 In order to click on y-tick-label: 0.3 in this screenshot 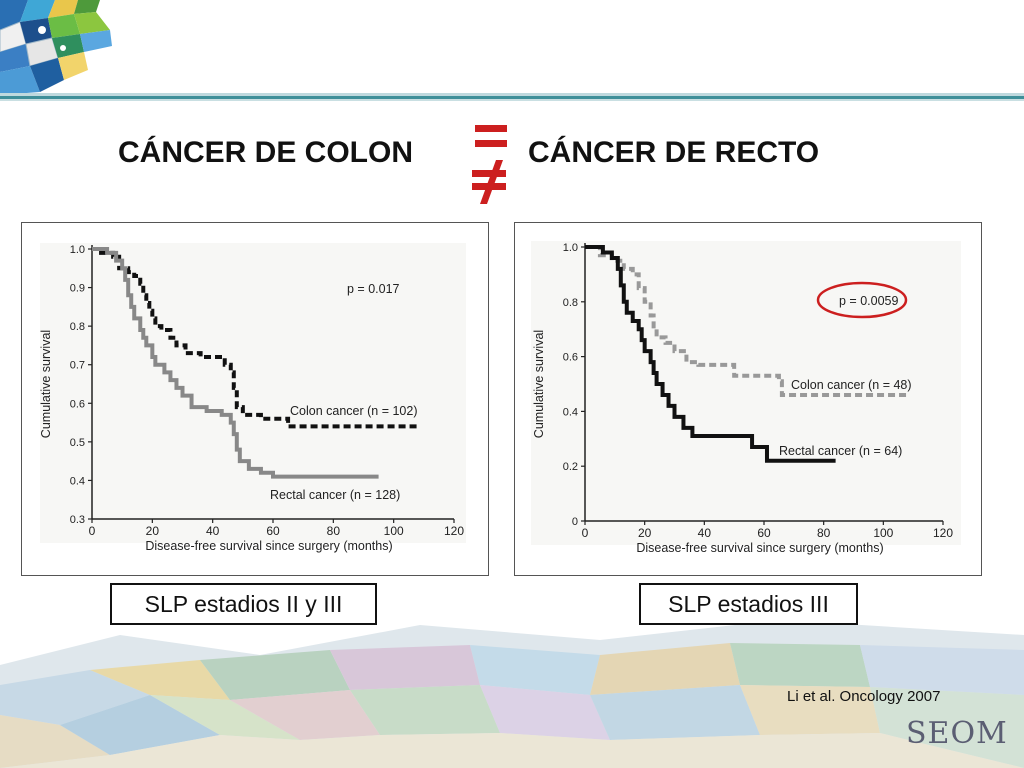, I will do `click(77, 520)`.